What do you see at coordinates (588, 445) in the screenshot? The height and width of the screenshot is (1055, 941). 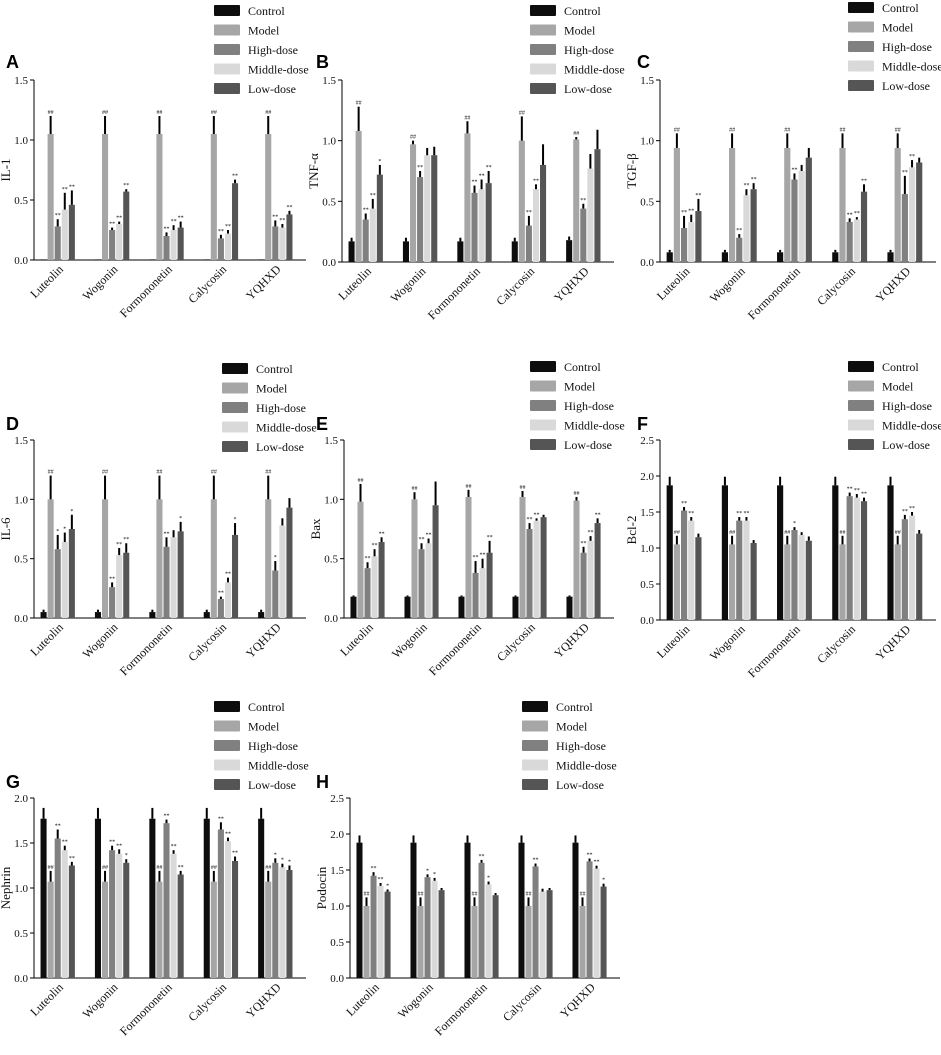 I see `legend-label: Low-dose` at bounding box center [588, 445].